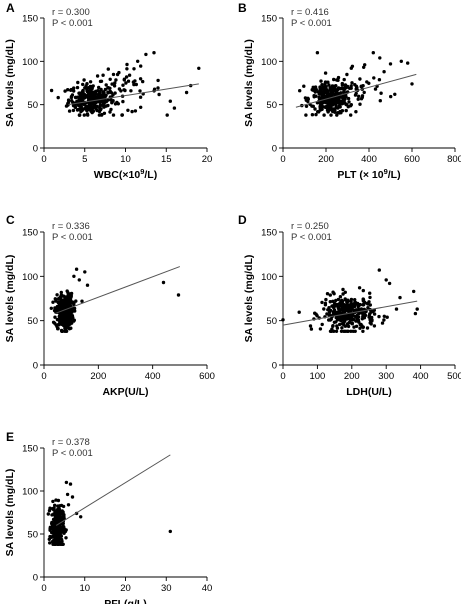 This screenshot has height=604, width=461. Describe the element at coordinates (30, 233) in the screenshot. I see `y-tick-label: 150` at that location.